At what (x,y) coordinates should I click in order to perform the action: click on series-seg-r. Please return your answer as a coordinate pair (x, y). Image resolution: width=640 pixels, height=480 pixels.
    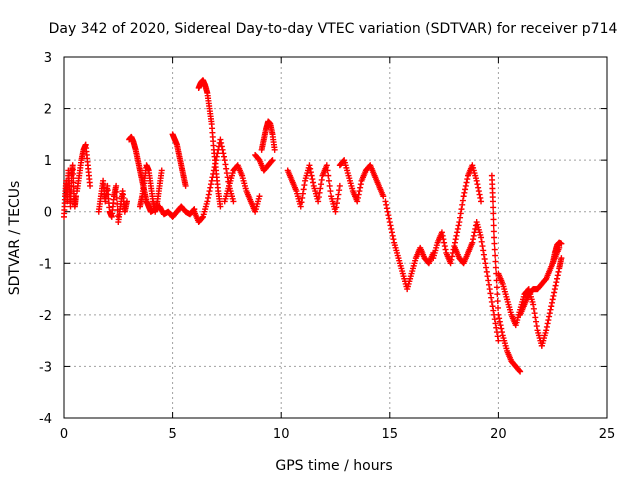
    Looking at the image, I should click on (506, 273).